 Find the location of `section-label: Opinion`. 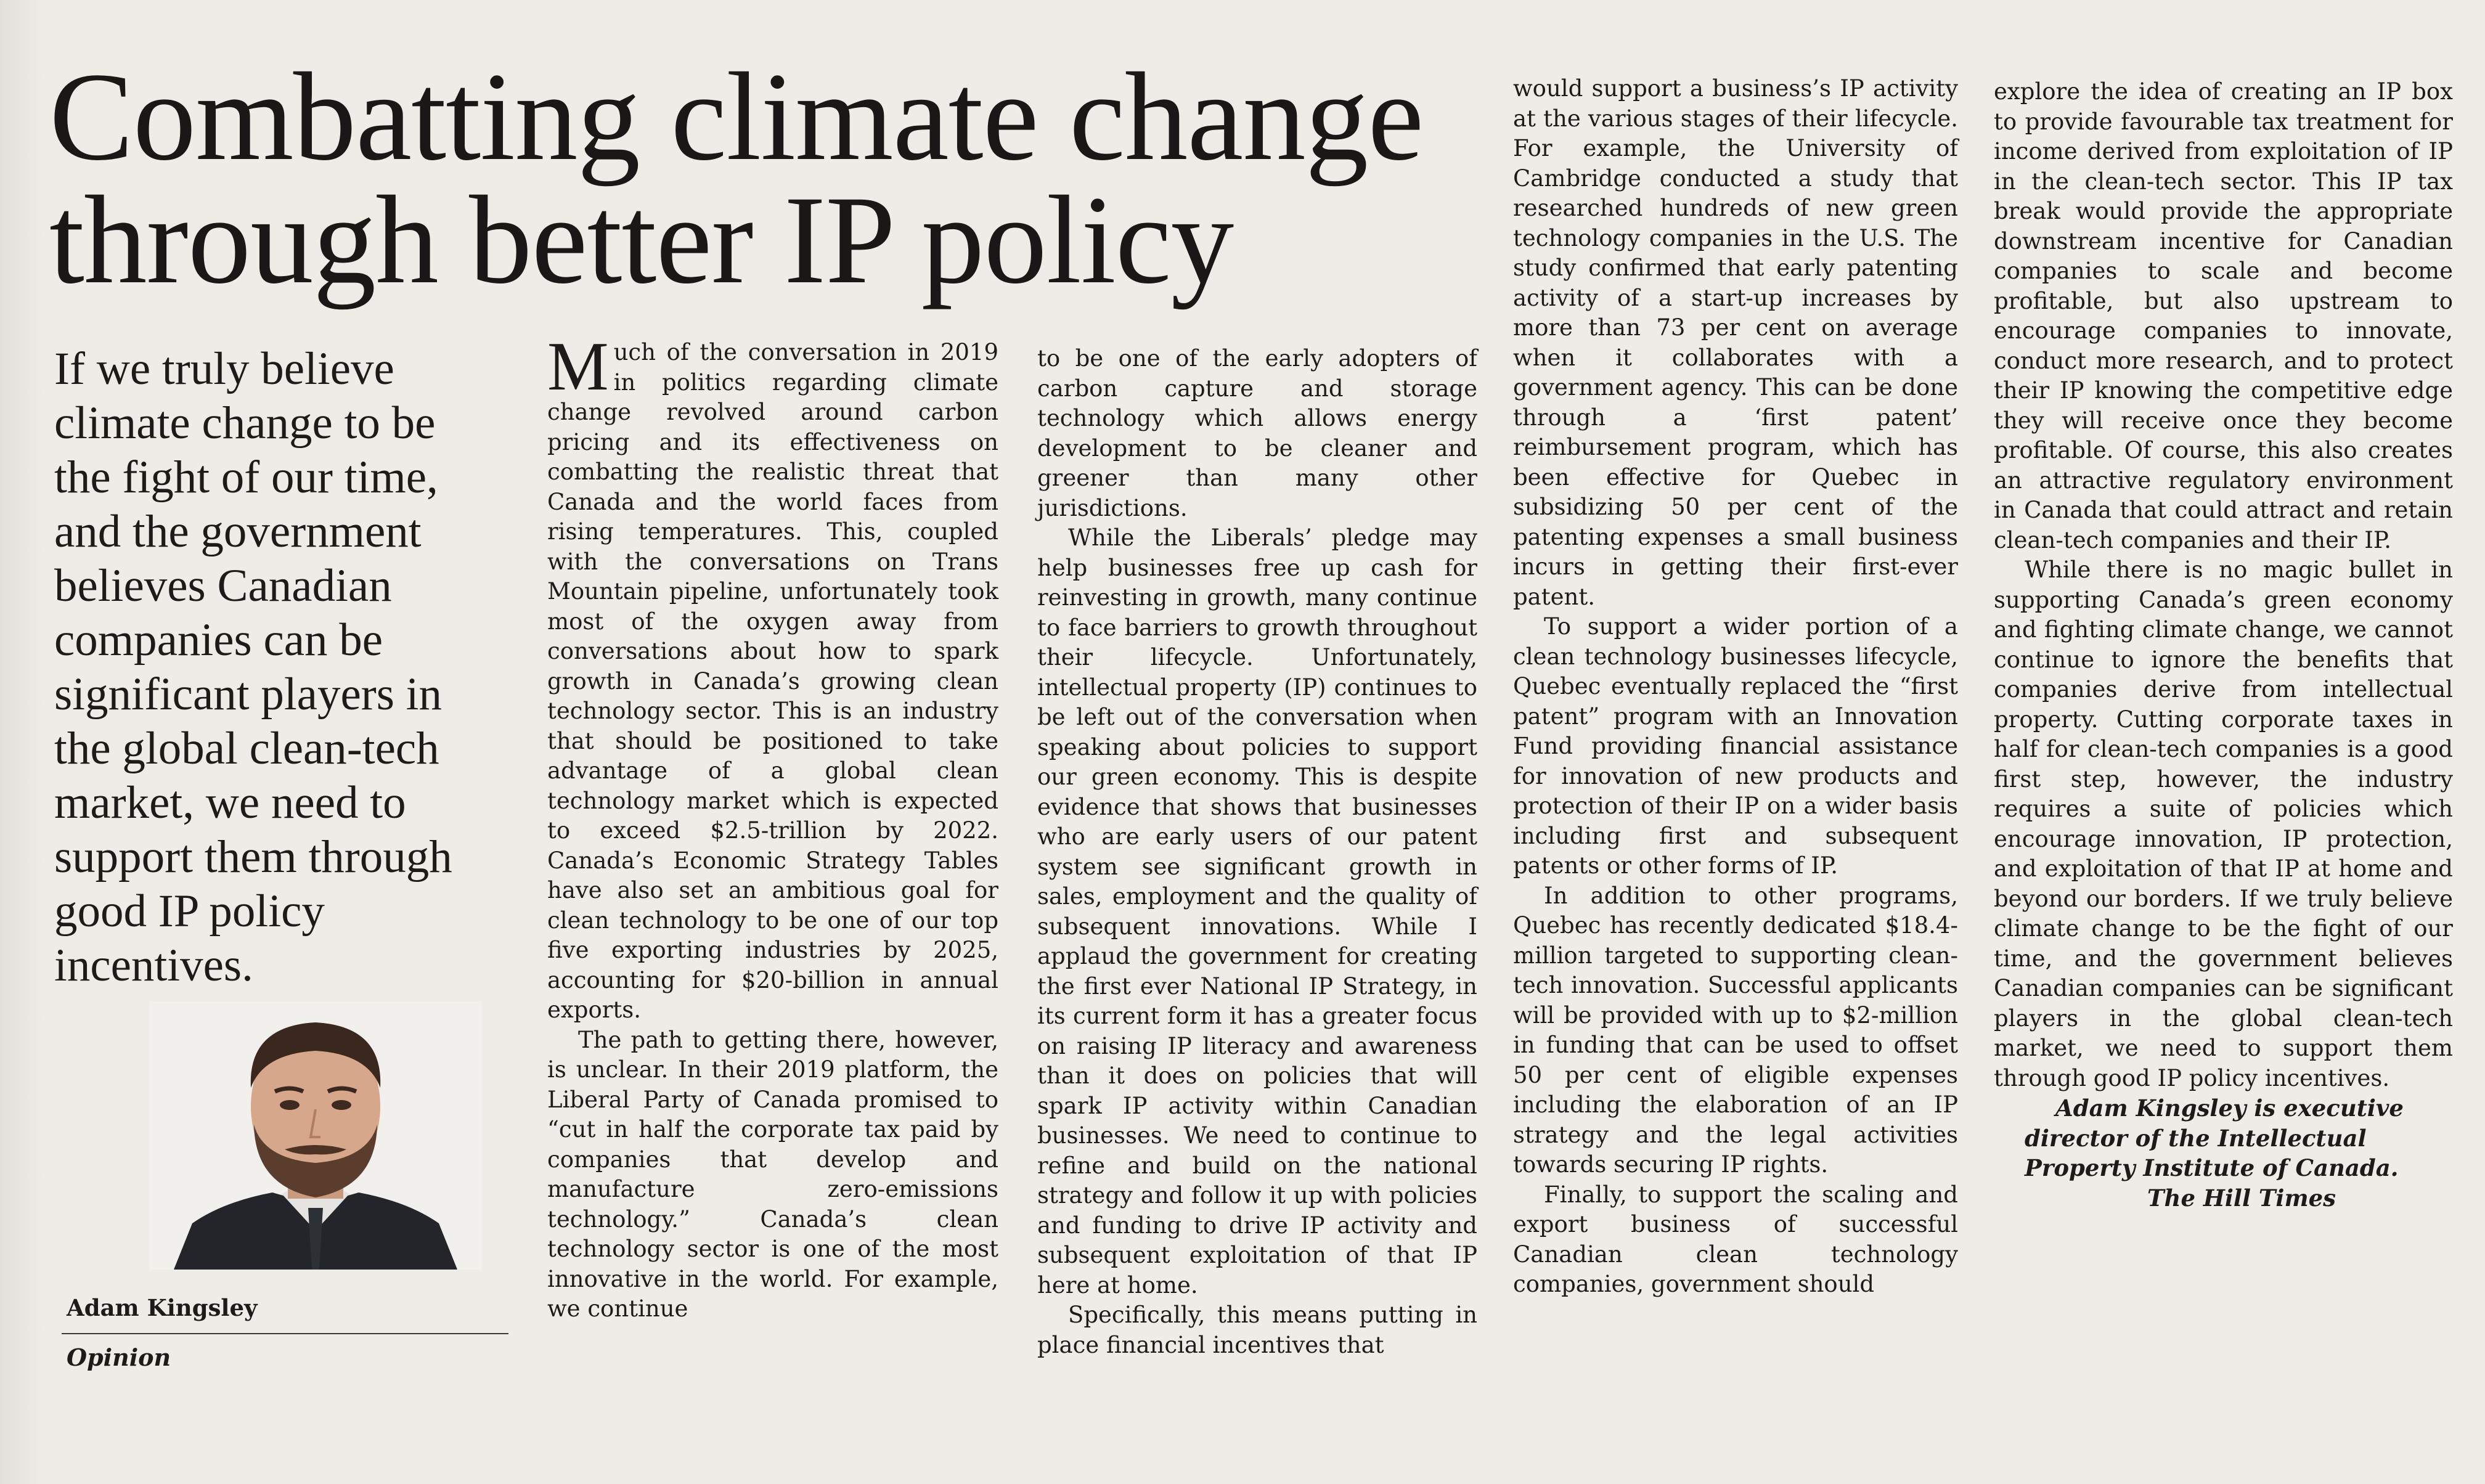

section-label: Opinion is located at coordinates (119, 1357).